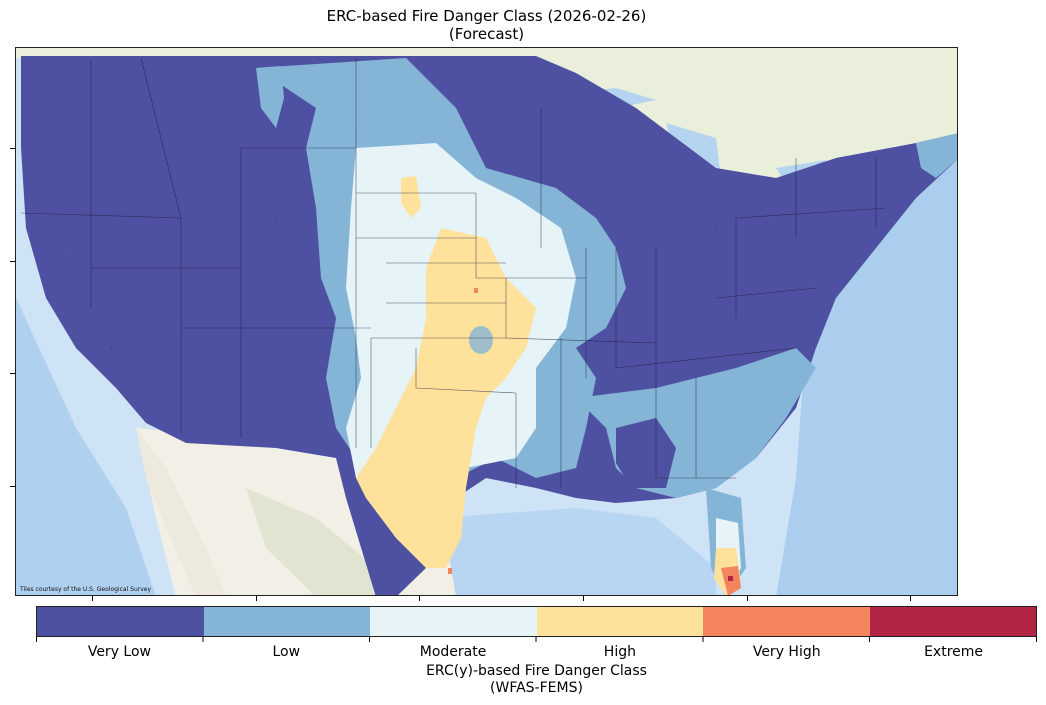 The height and width of the screenshot is (705, 1046). Describe the element at coordinates (453, 621) in the screenshot. I see `colorbar-segment-moderate` at that location.